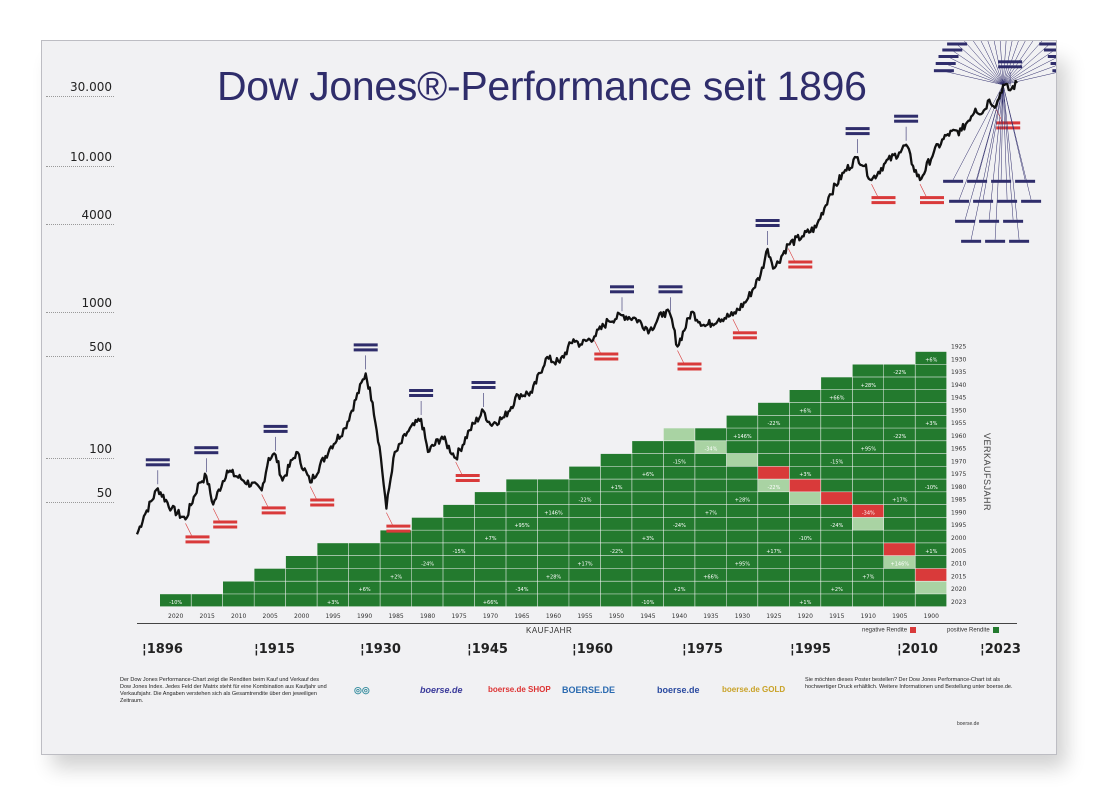  Describe the element at coordinates (711, 514) in the screenshot. I see `matrix-cell-value: +7%` at that location.